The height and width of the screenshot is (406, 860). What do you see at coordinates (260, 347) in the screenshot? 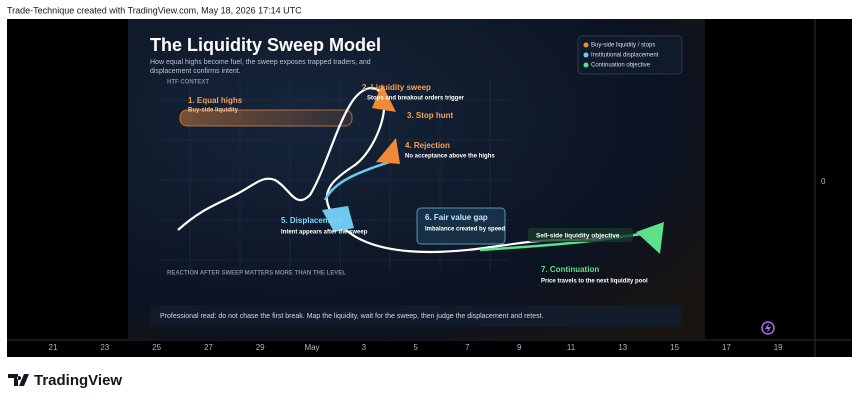
I see `time-label: 29` at bounding box center [260, 347].